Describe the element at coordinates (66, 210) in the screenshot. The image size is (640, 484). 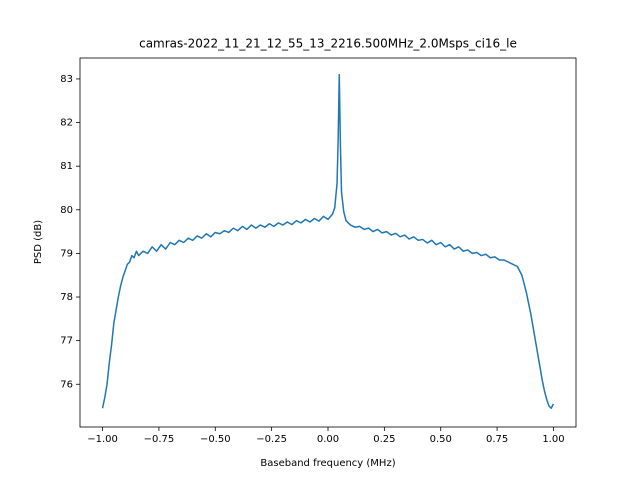
I see `y-tick-label: 80` at that location.